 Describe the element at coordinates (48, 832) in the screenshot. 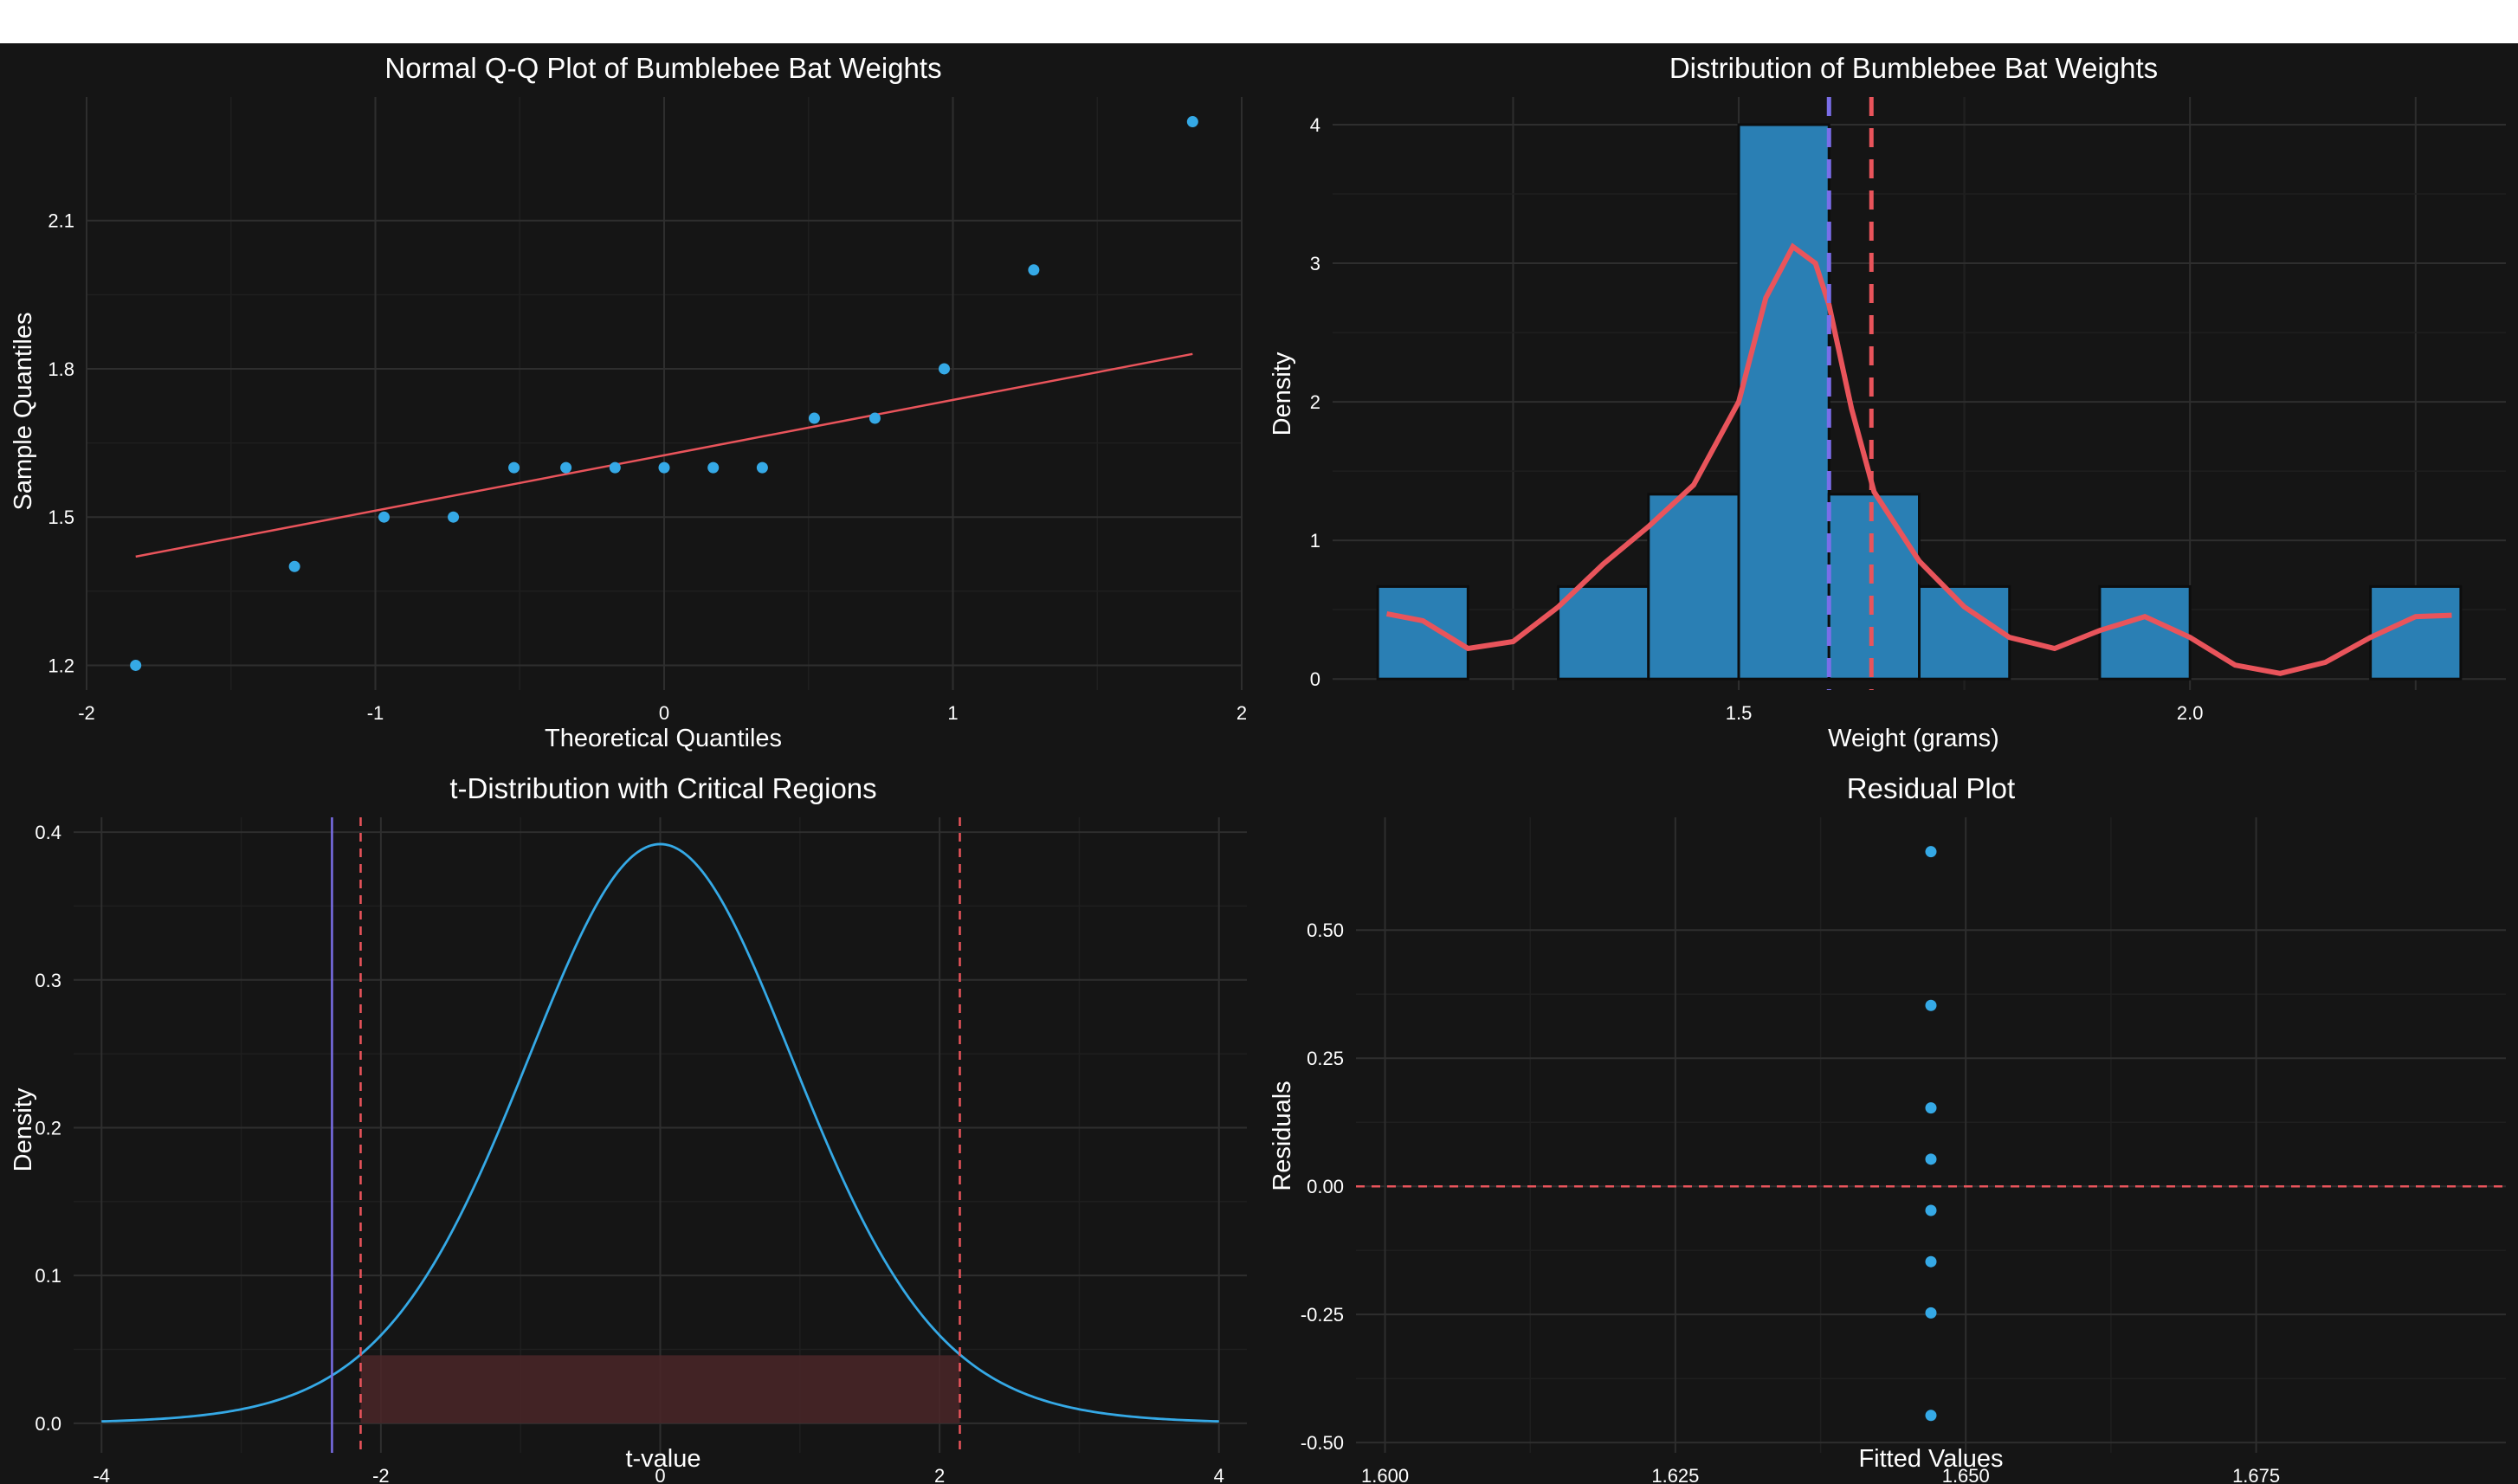

I see `t-distribution-y-tick-label: 0.4` at that location.